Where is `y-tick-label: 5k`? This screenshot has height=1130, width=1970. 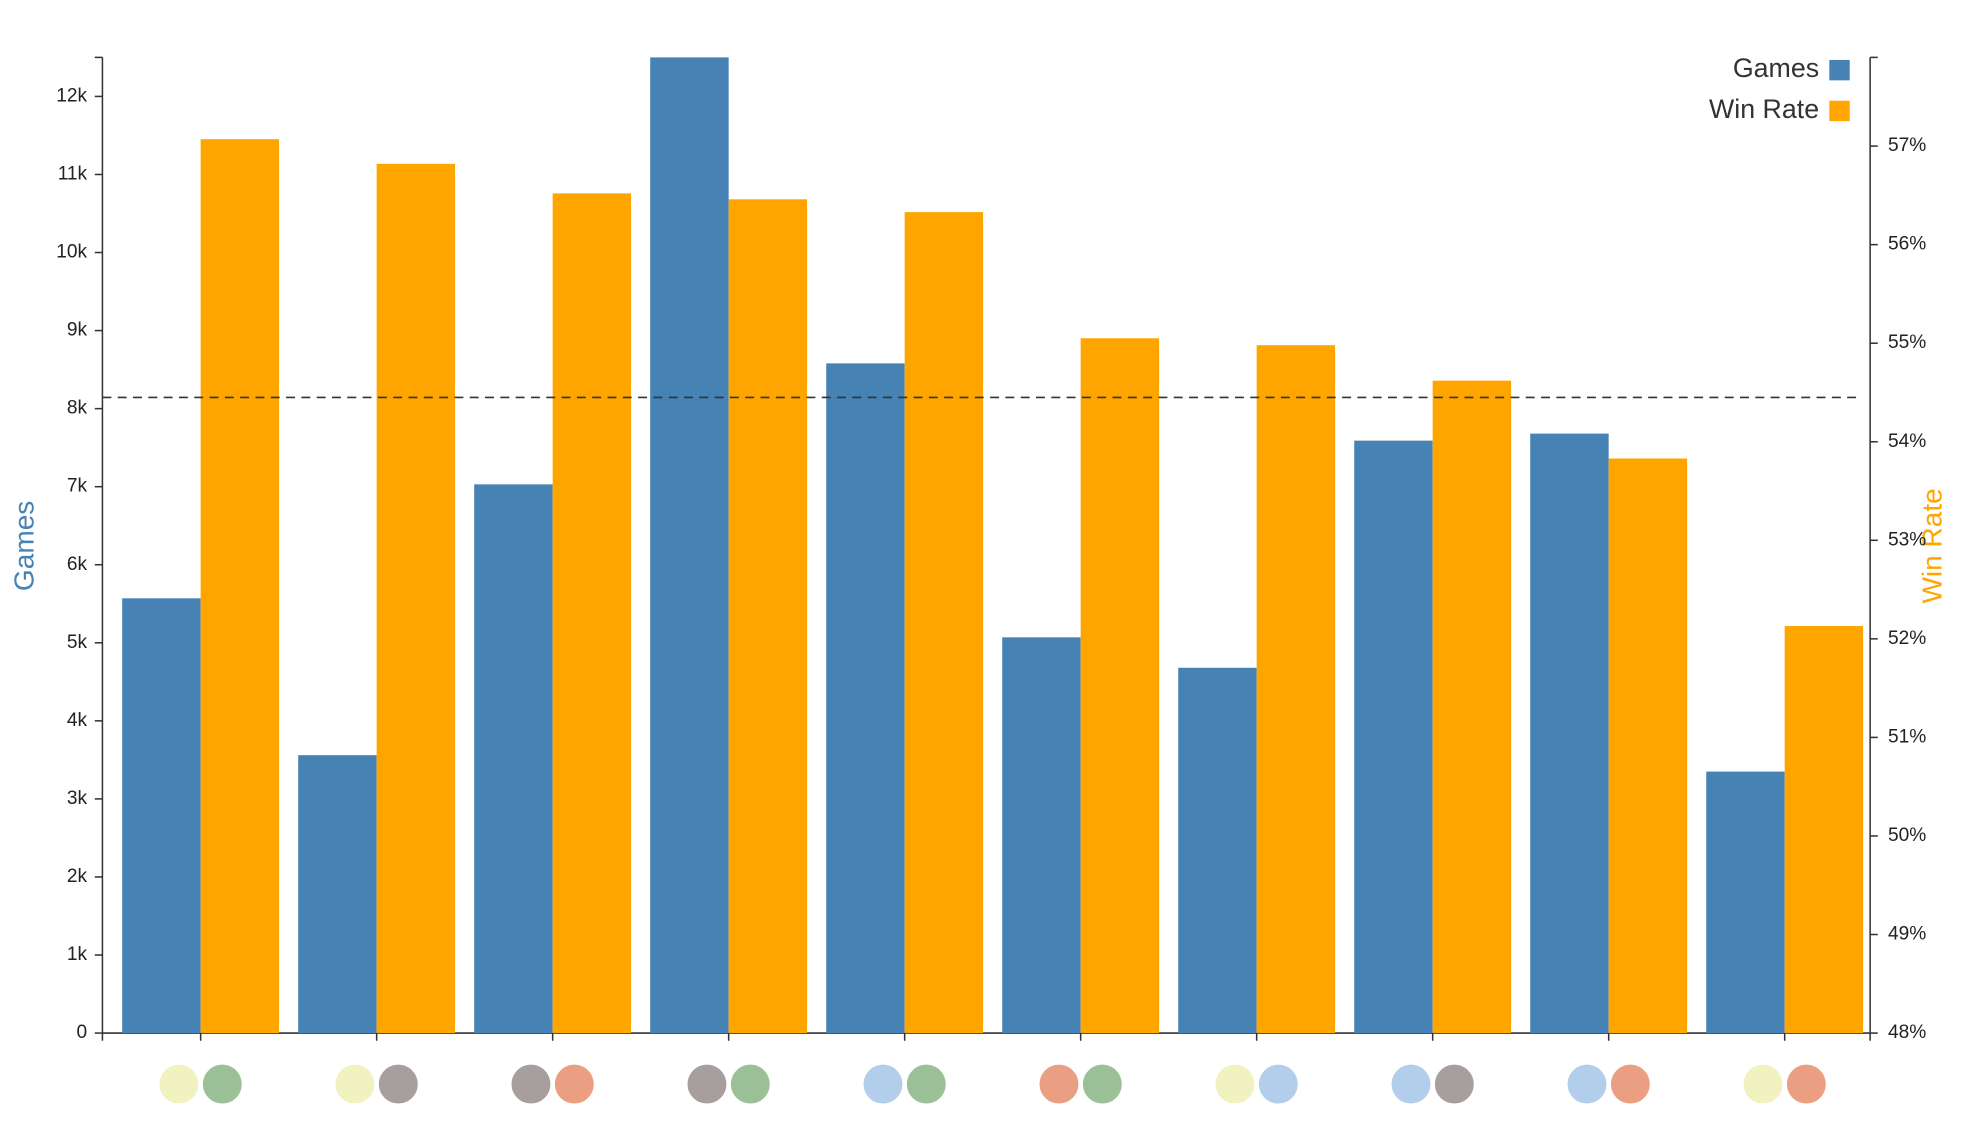 y-tick-label: 5k is located at coordinates (77, 642).